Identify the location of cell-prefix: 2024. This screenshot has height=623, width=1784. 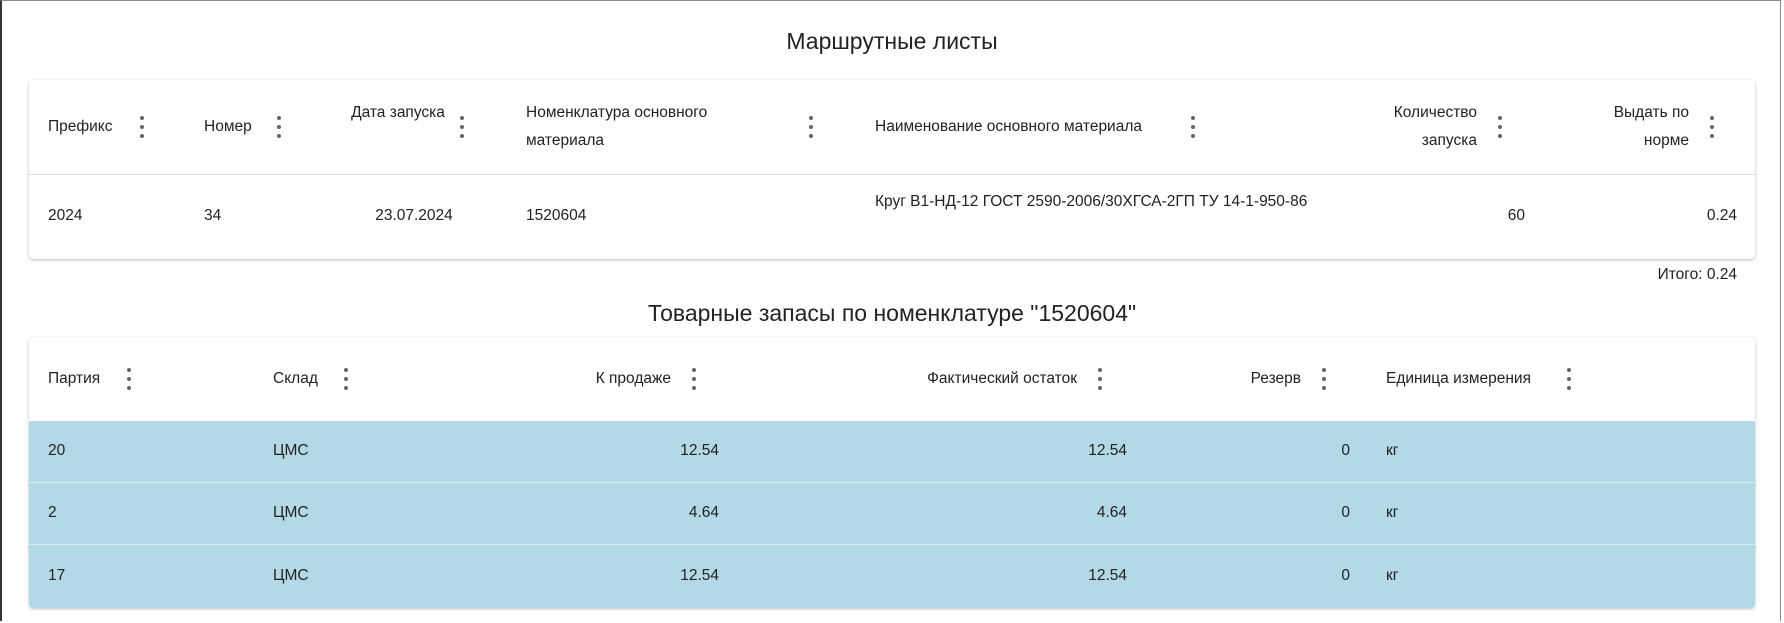
(65, 215).